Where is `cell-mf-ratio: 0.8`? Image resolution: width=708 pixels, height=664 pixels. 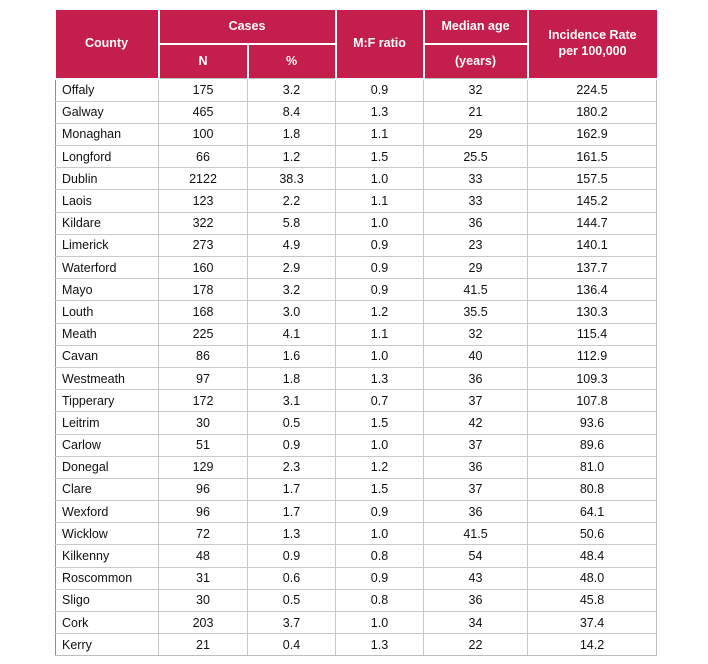 cell-mf-ratio: 0.8 is located at coordinates (379, 600).